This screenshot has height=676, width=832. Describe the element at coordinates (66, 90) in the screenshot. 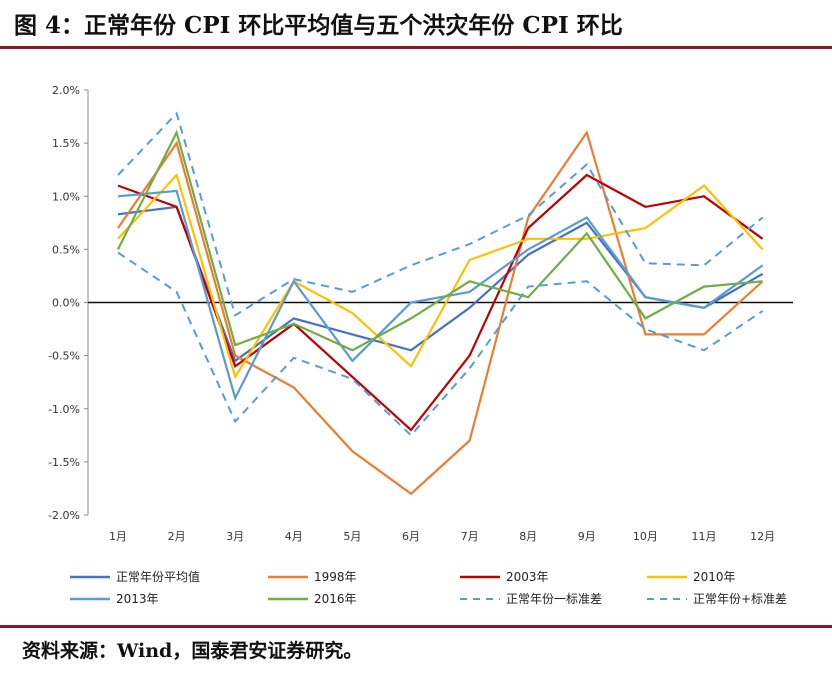

I see `y-tick-label: 2.0%` at that location.